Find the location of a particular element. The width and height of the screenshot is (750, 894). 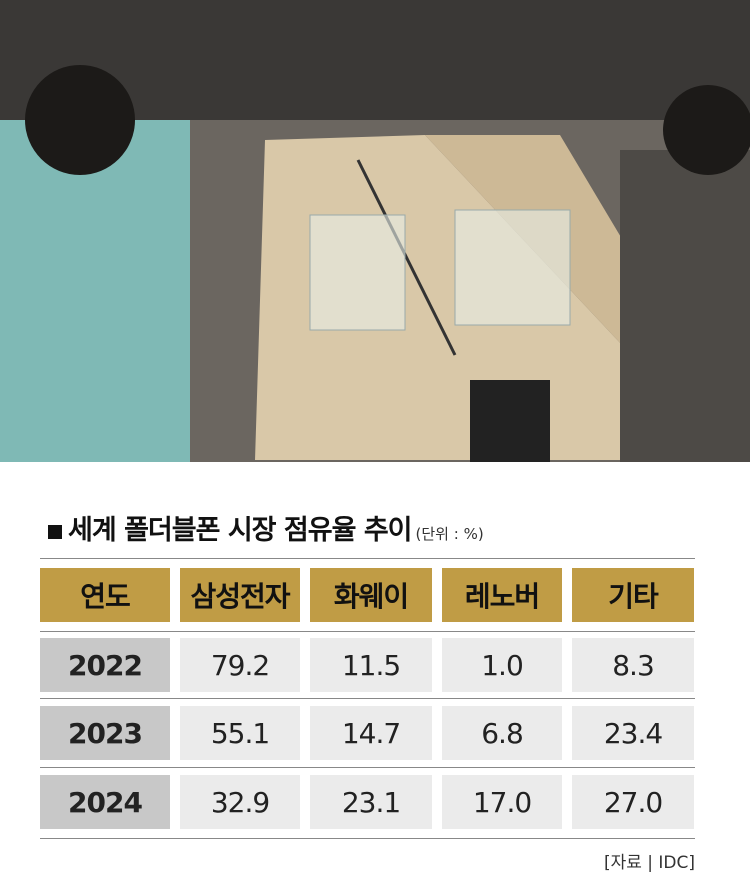

header-cell: 화웨이 is located at coordinates (371, 595).